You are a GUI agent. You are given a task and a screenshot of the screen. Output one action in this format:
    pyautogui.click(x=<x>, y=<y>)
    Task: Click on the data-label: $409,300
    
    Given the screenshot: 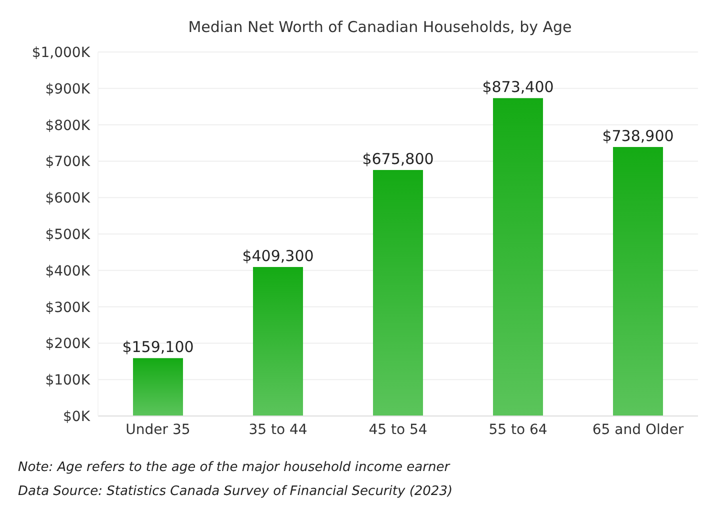 What is the action you would take?
    pyautogui.click(x=278, y=256)
    